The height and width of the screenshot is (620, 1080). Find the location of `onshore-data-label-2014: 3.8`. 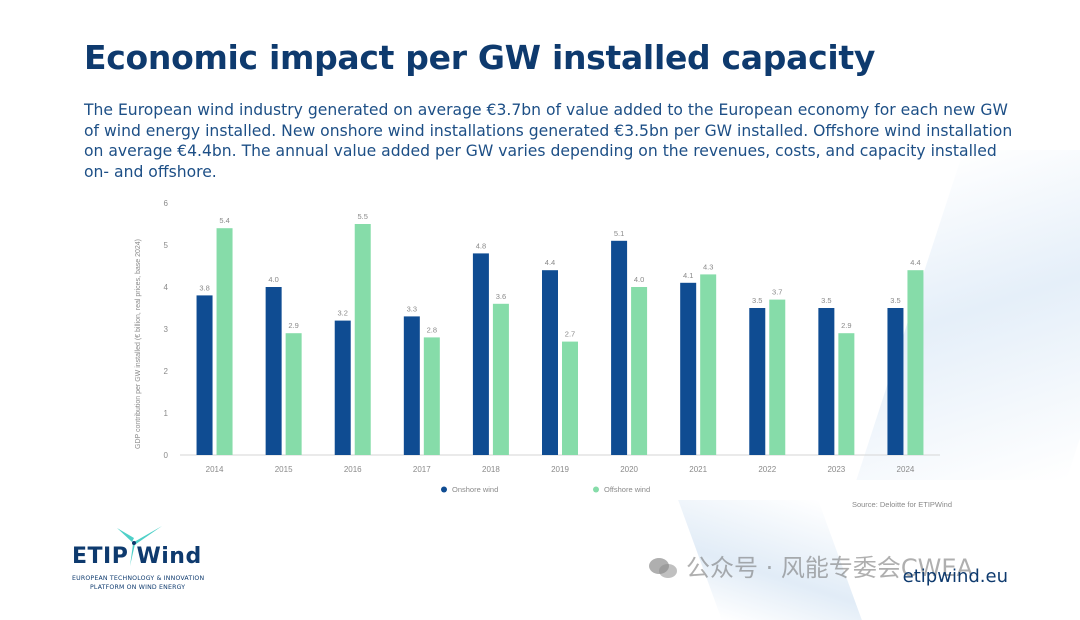

onshore-data-label-2014: 3.8 is located at coordinates (204, 287).